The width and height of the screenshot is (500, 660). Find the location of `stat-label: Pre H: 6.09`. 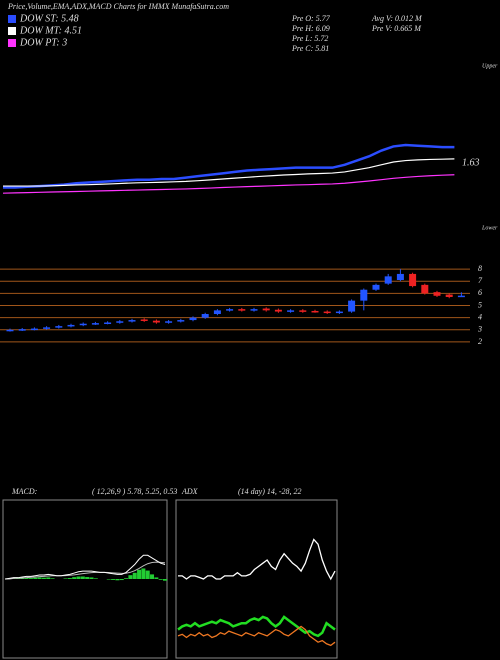

stat-label: Pre H: 6.09 is located at coordinates (310, 28).